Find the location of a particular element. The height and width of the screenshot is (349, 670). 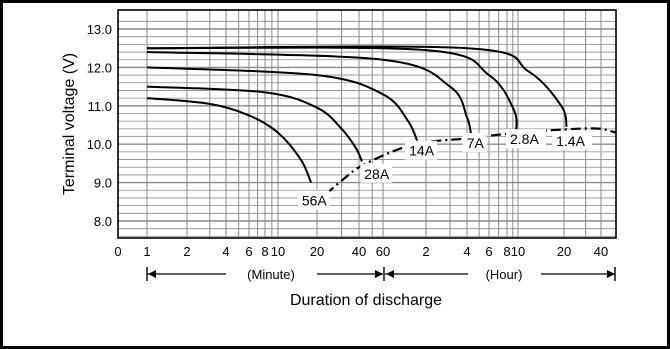

y-tick-label: 12.0 is located at coordinates (99, 67).